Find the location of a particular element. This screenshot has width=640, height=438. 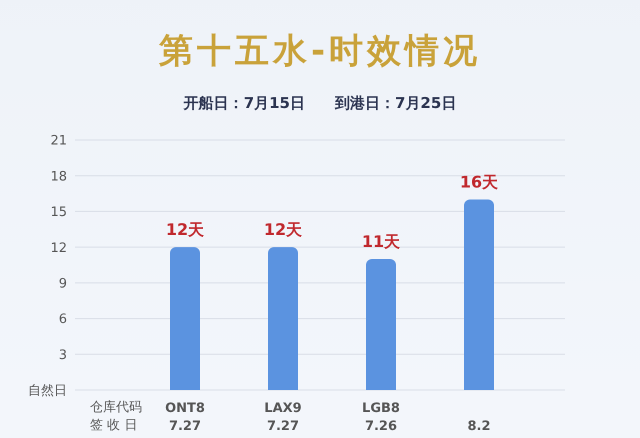

text: 仓库代码 is located at coordinates (116, 408).